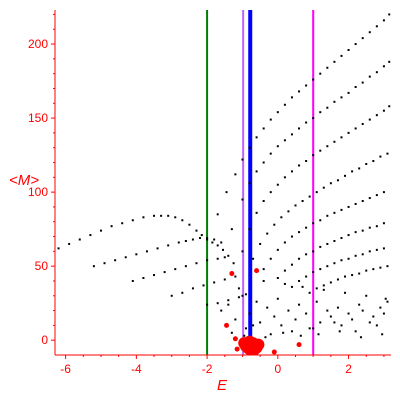  Describe the element at coordinates (38, 192) in the screenshot. I see `y-tick-label: 100` at that location.